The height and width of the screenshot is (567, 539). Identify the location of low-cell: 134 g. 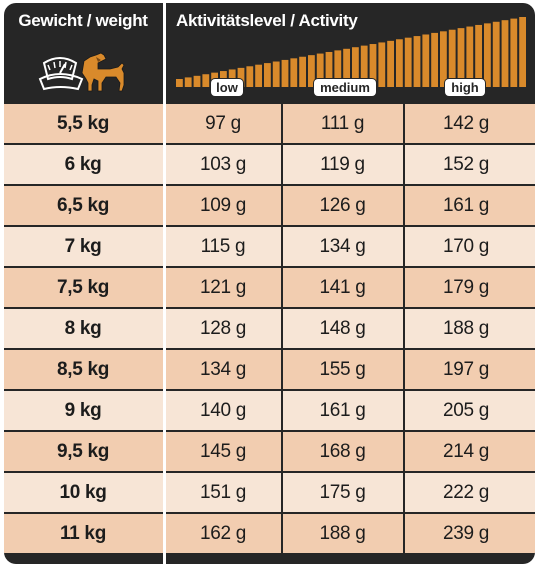
(223, 369).